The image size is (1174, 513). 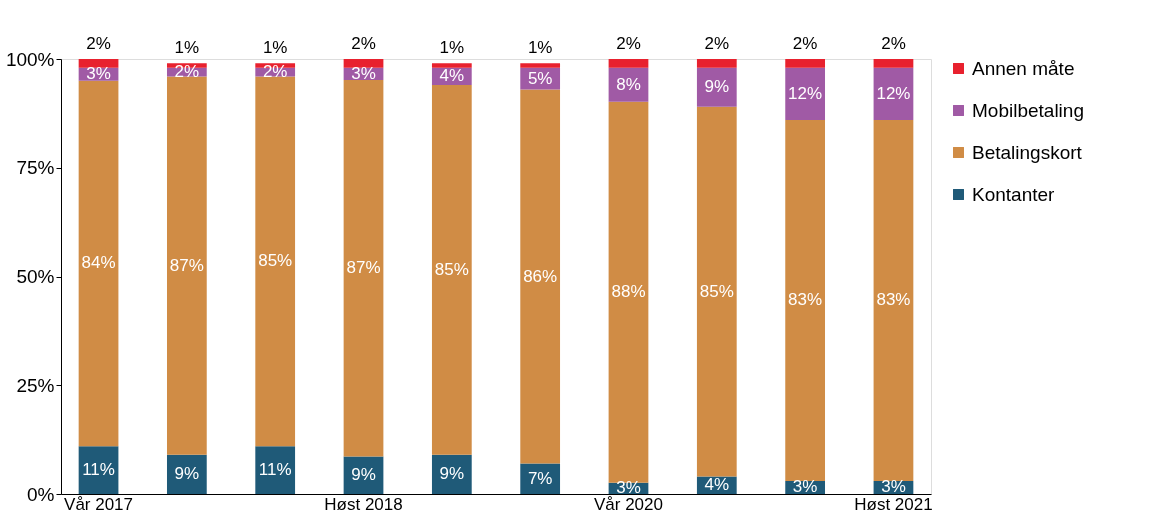 I want to click on y-tick-label: 0%, so click(x=41, y=494).